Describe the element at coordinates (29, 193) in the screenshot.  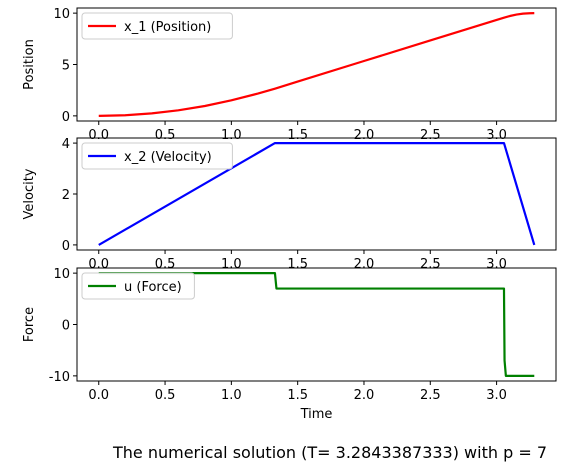
I see `y-axis-label: Velocity` at that location.